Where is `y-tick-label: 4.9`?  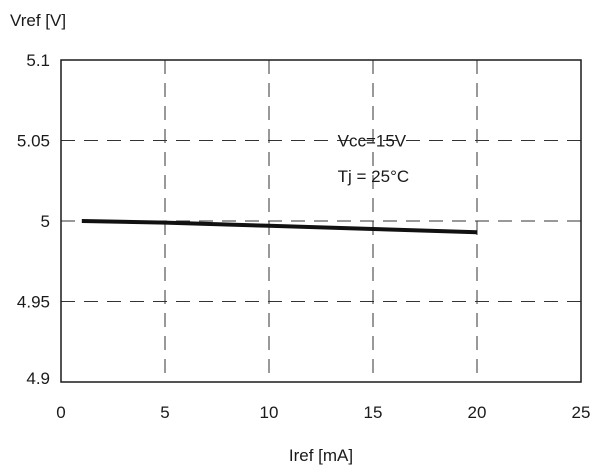
y-tick-label: 4.9 is located at coordinates (38, 378).